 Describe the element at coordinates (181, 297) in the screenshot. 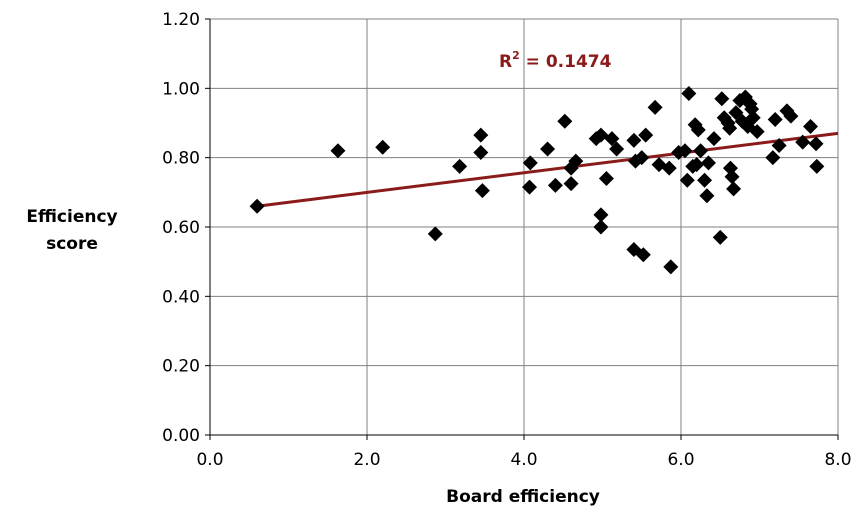

I see `y-tick-label: 0.40` at that location.